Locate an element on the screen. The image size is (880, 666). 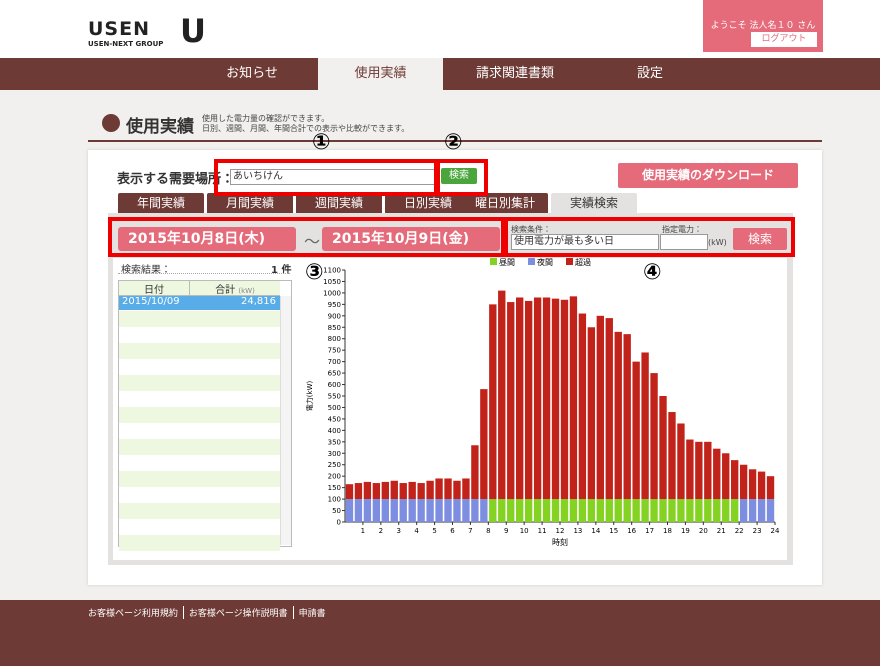
date-from: 2015年10月8日(木) is located at coordinates (207, 239).